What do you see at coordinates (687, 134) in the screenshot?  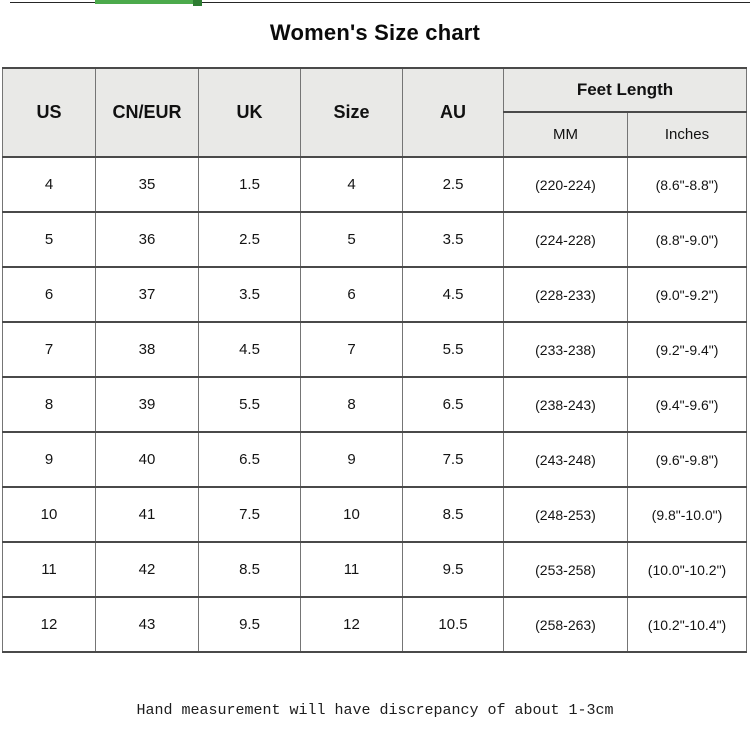 I see `col-header-inches: Inches` at bounding box center [687, 134].